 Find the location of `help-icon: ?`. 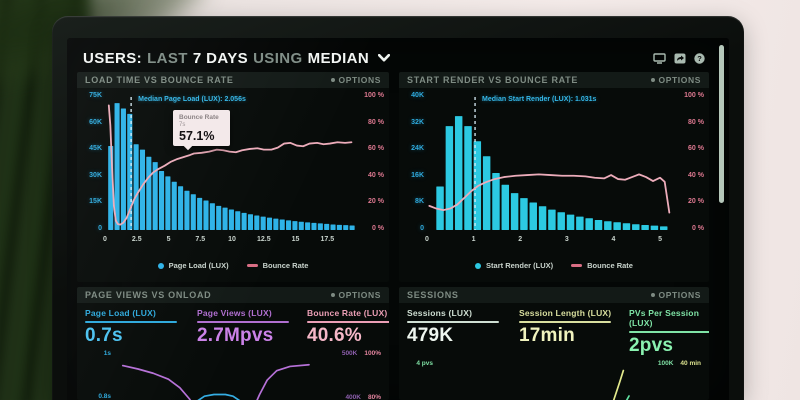

help-icon: ? is located at coordinates (699, 58).